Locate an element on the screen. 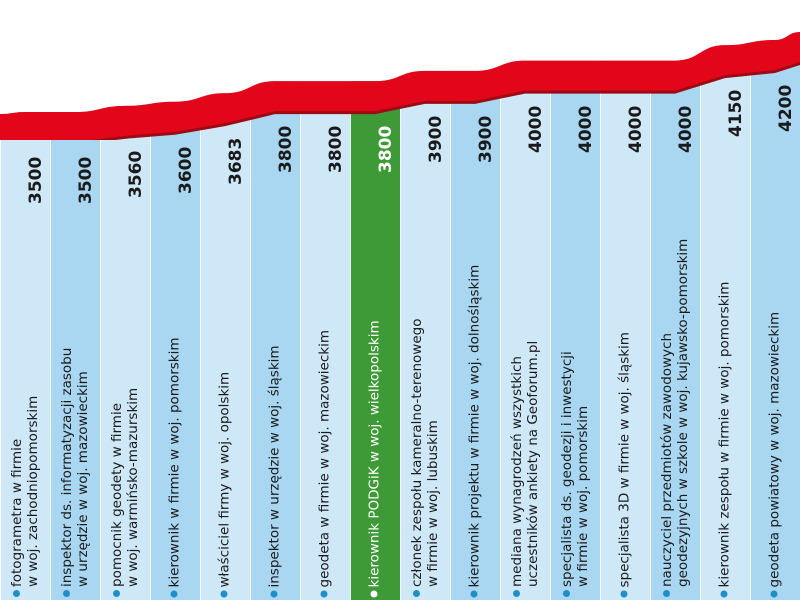 The width and height of the screenshot is (800, 600). bar: 4200 geodeta powiatowy w woj. mazowieckim is located at coordinates (775, 300).